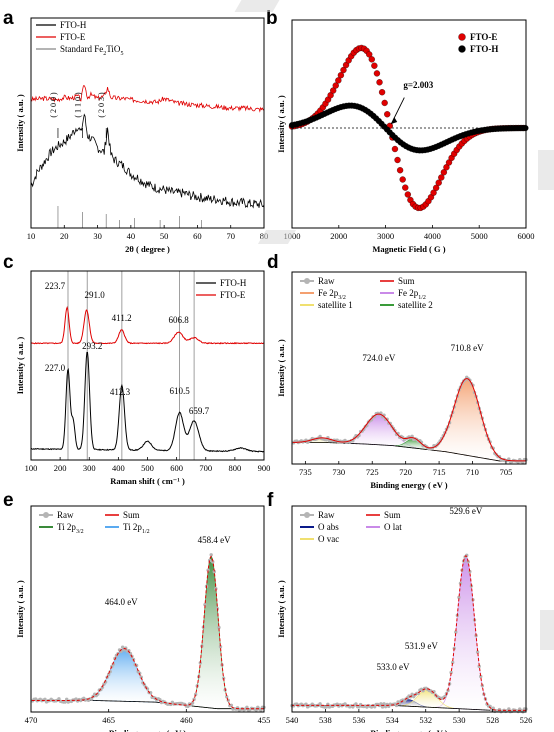  I want to click on sum-line, so click(147, 632).